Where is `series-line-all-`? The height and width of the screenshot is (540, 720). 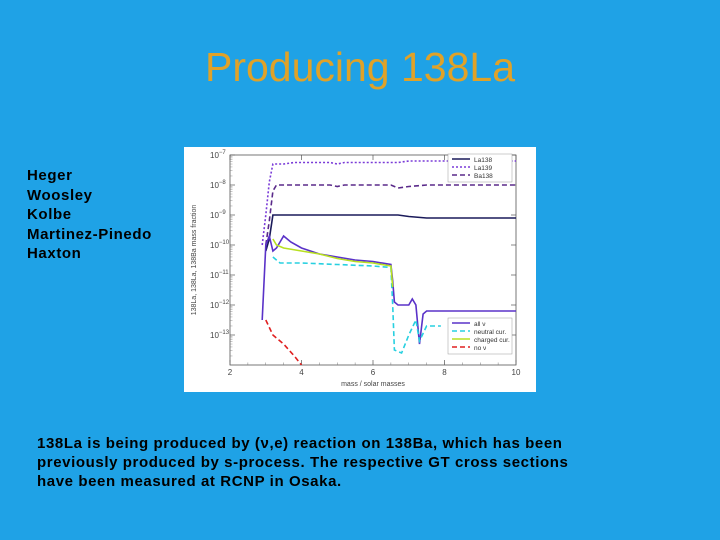
series-line-all- is located at coordinates (388, 289).